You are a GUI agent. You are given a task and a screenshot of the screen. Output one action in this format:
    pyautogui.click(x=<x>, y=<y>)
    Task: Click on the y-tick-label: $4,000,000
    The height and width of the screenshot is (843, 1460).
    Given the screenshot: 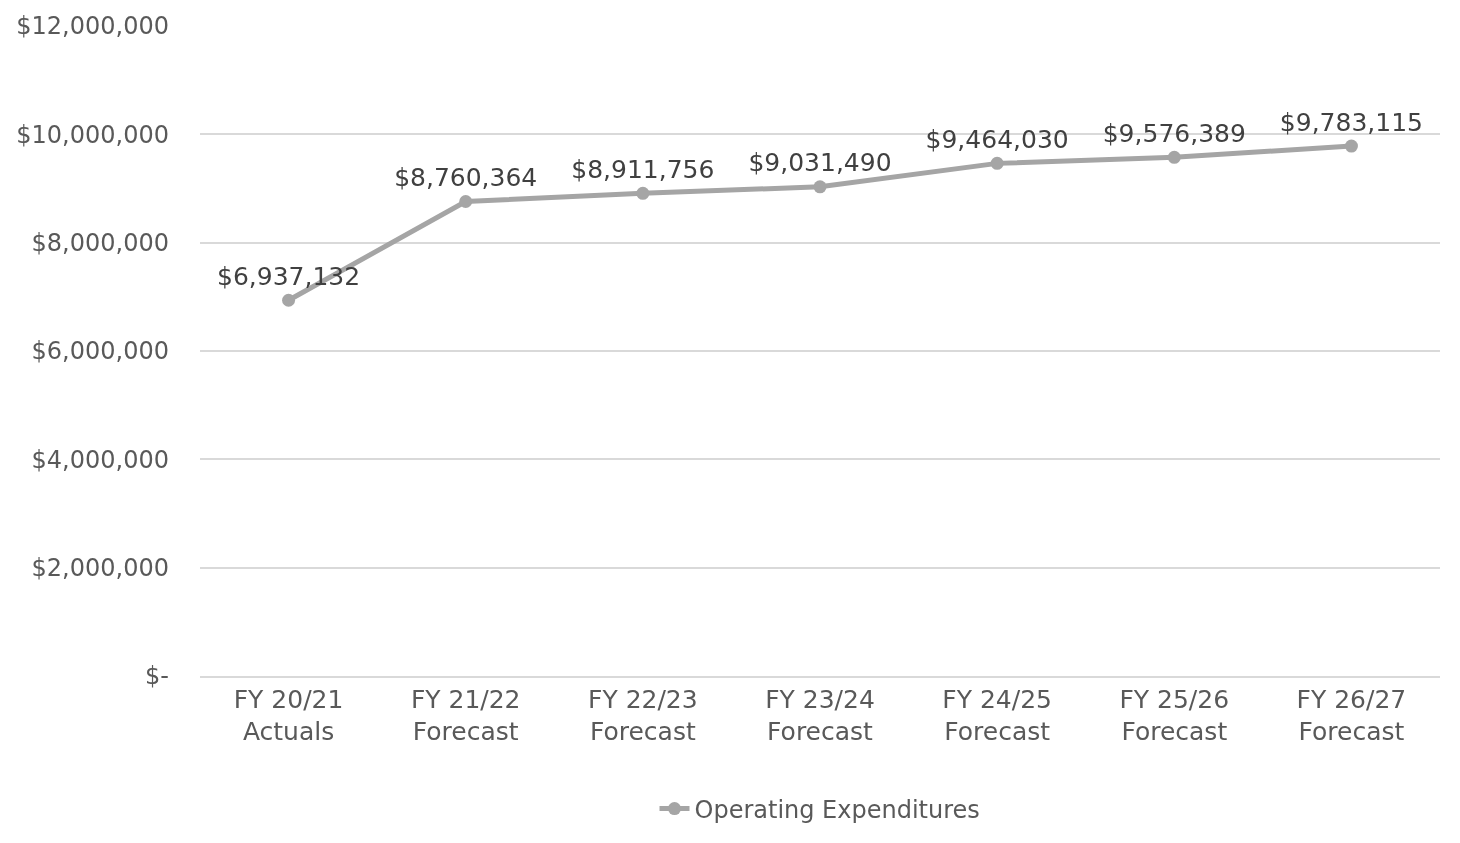 What is the action you would take?
    pyautogui.click(x=100, y=459)
    